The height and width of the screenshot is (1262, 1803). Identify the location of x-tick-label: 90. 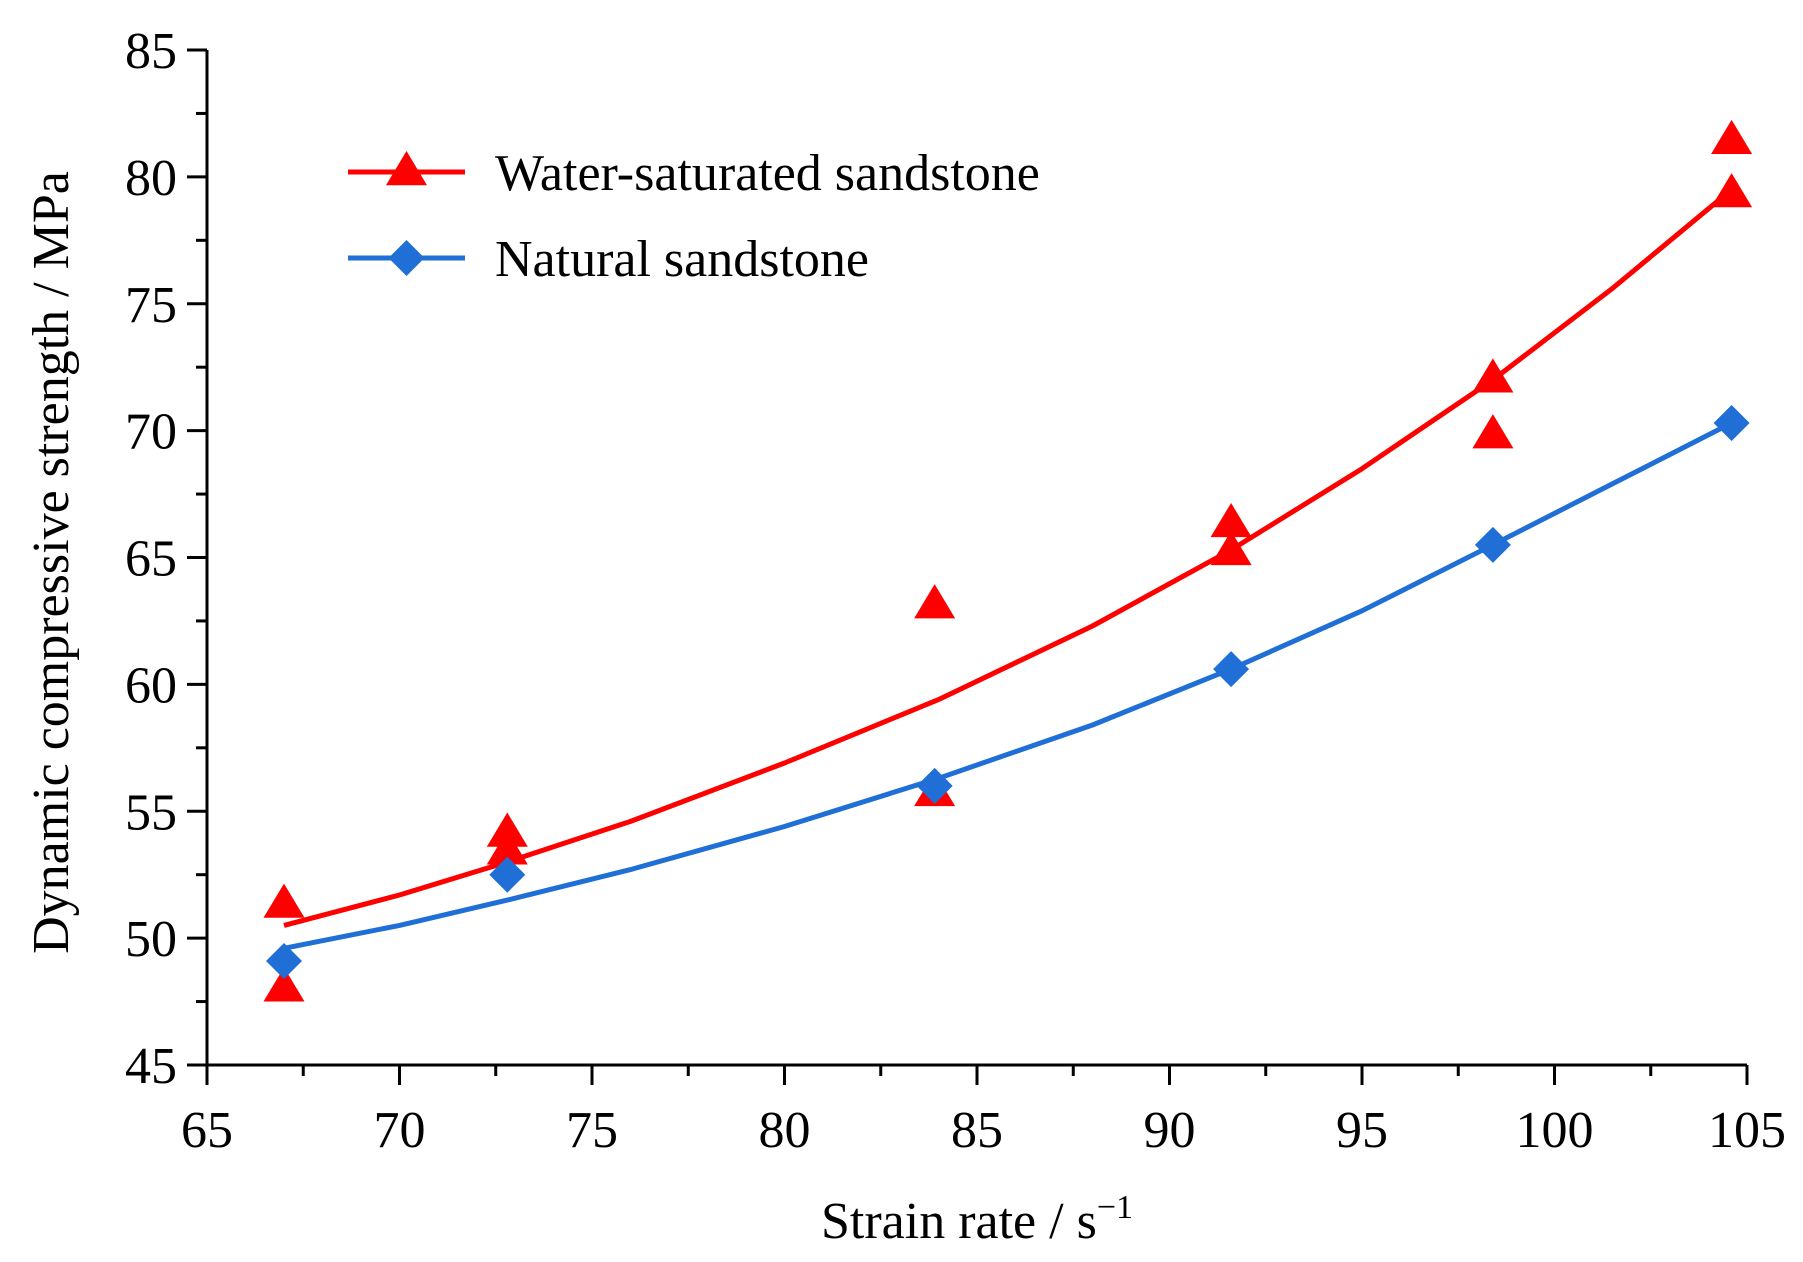
(1170, 1130).